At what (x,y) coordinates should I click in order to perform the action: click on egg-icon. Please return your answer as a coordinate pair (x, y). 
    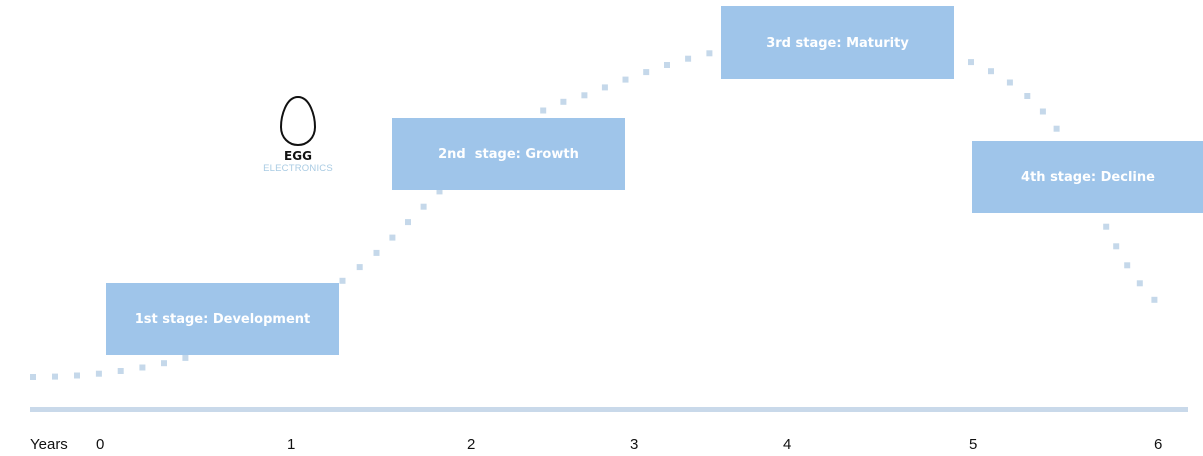
    Looking at the image, I should click on (298, 121).